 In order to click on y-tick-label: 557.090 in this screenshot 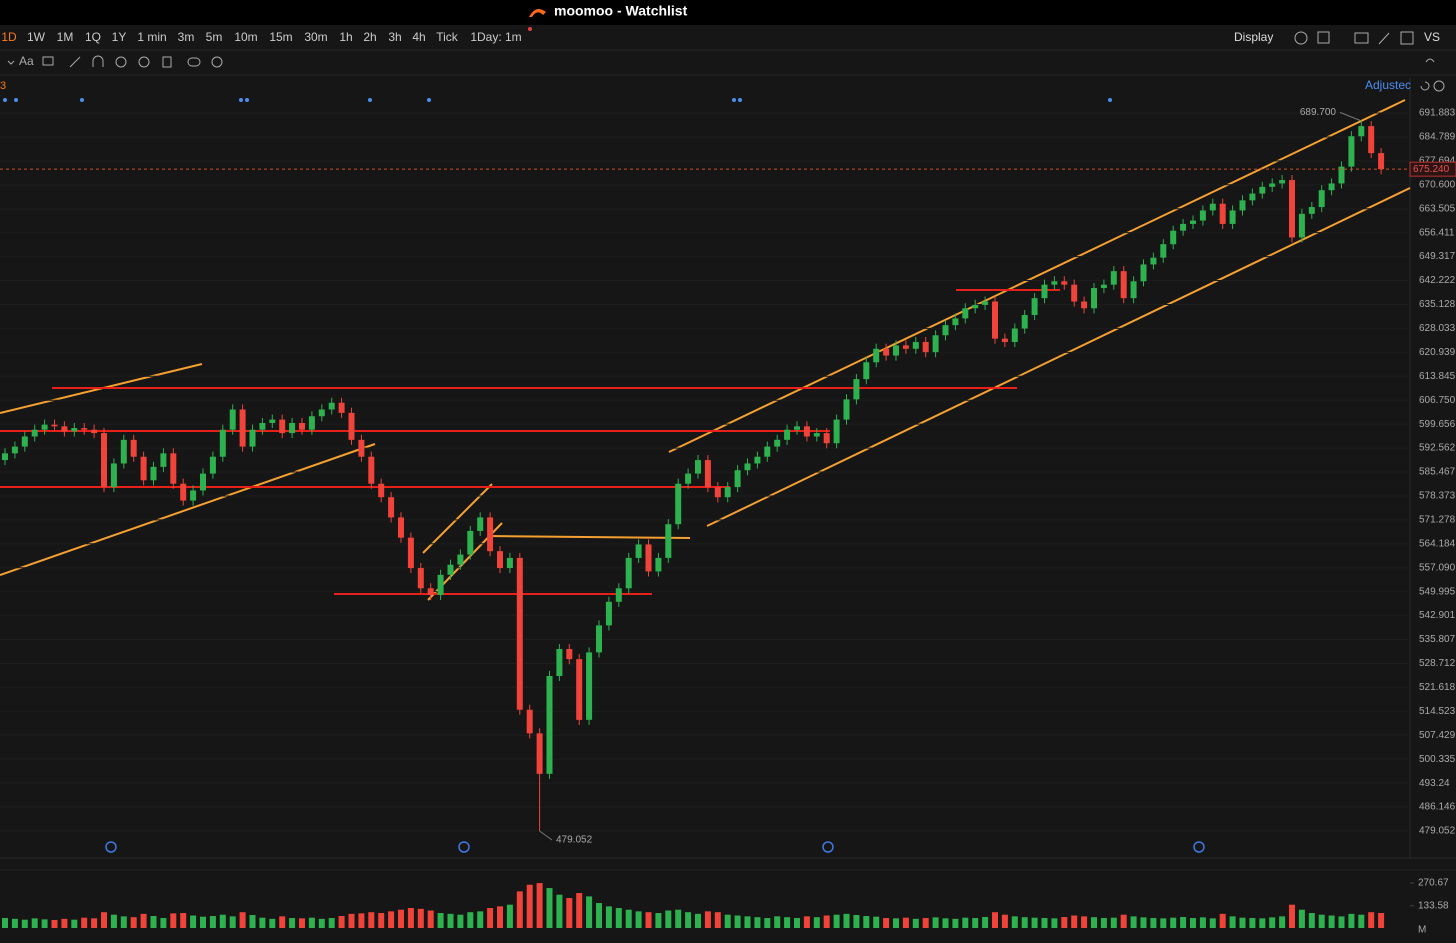, I will do `click(1437, 567)`.